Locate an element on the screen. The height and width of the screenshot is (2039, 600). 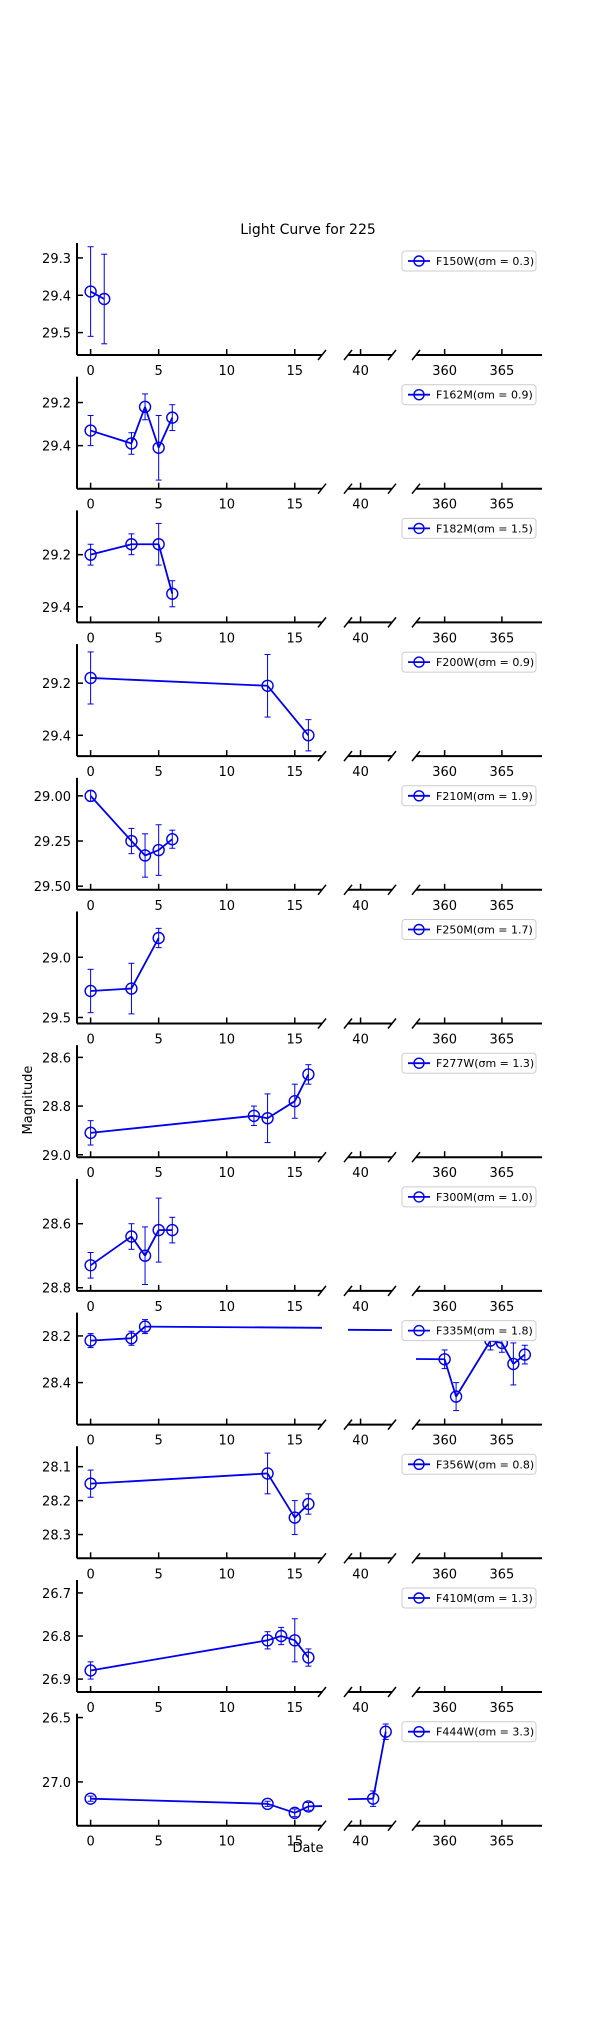
y-tick-label: 28.6 is located at coordinates (56, 1225).